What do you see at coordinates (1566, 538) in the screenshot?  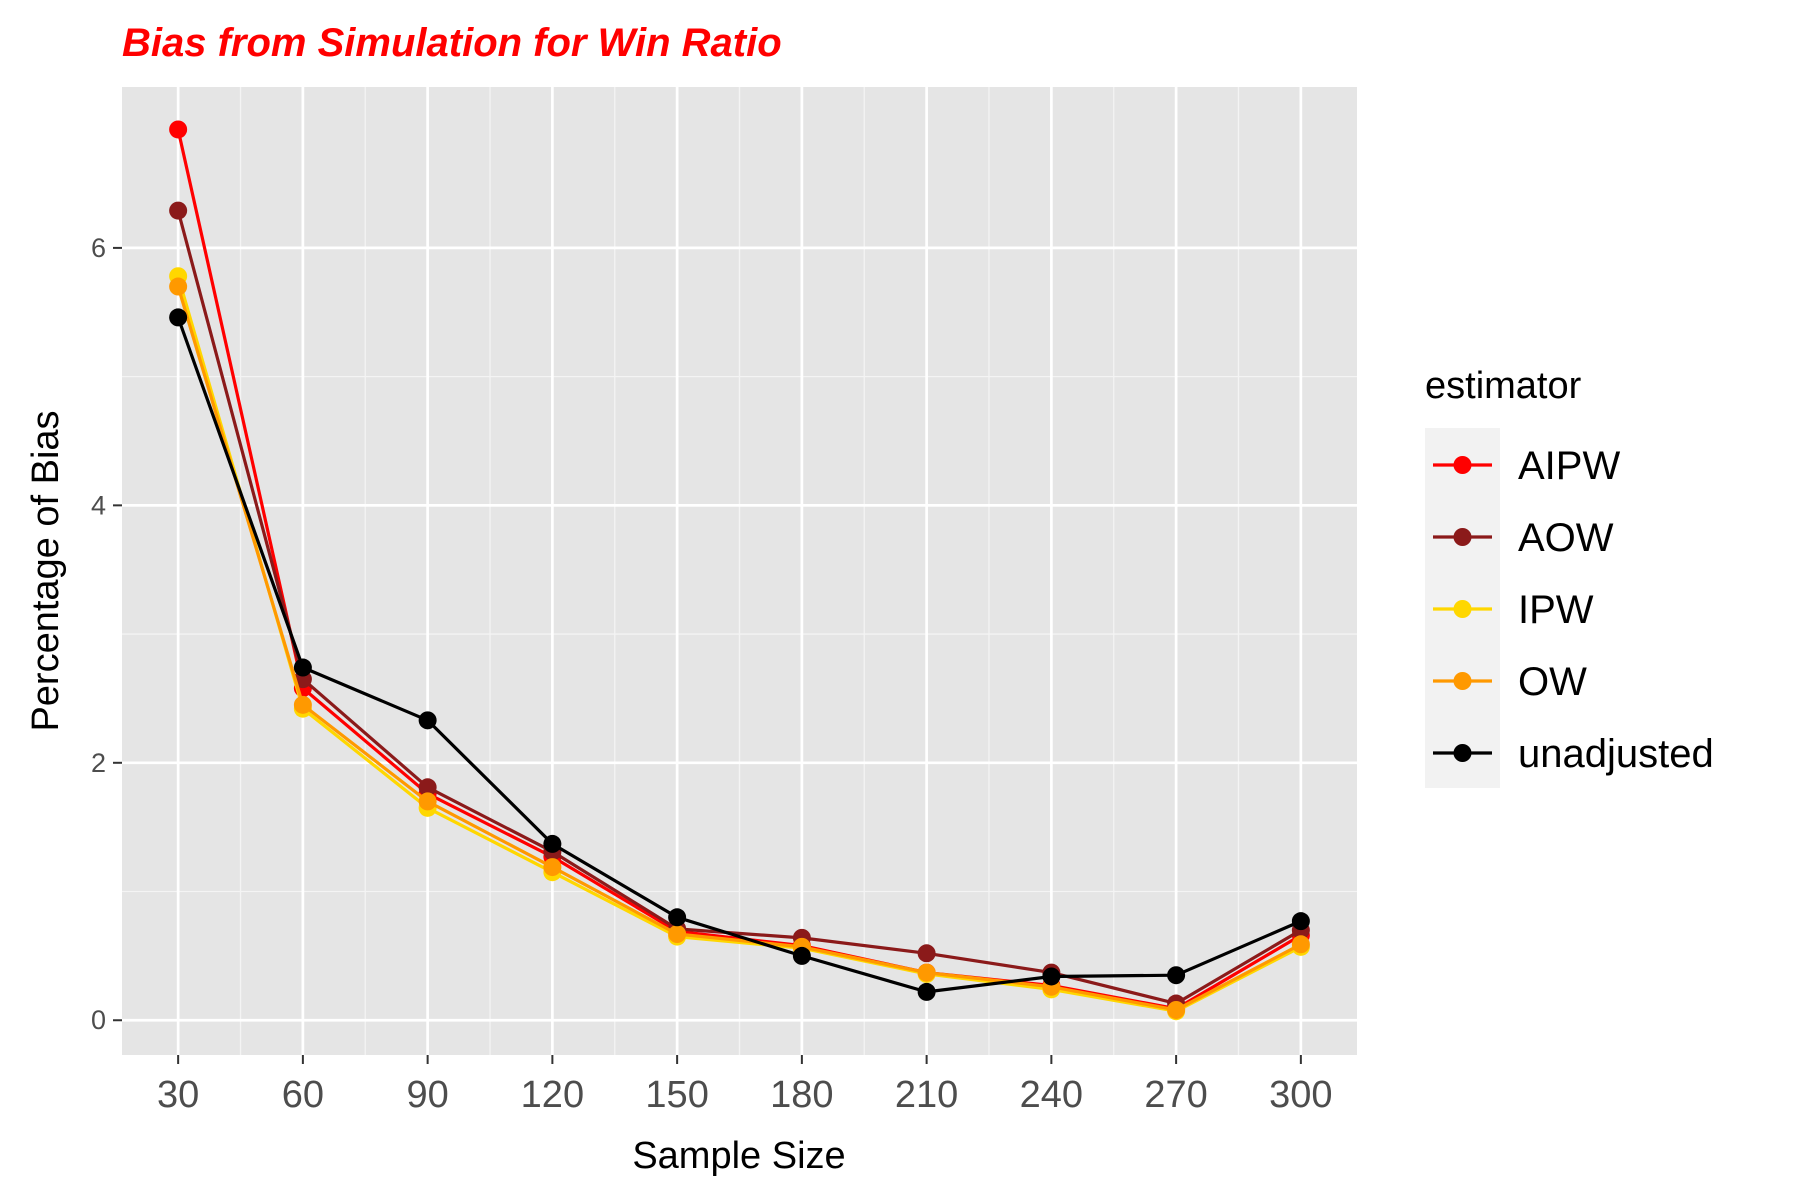 I see `legend-label: AOW` at bounding box center [1566, 538].